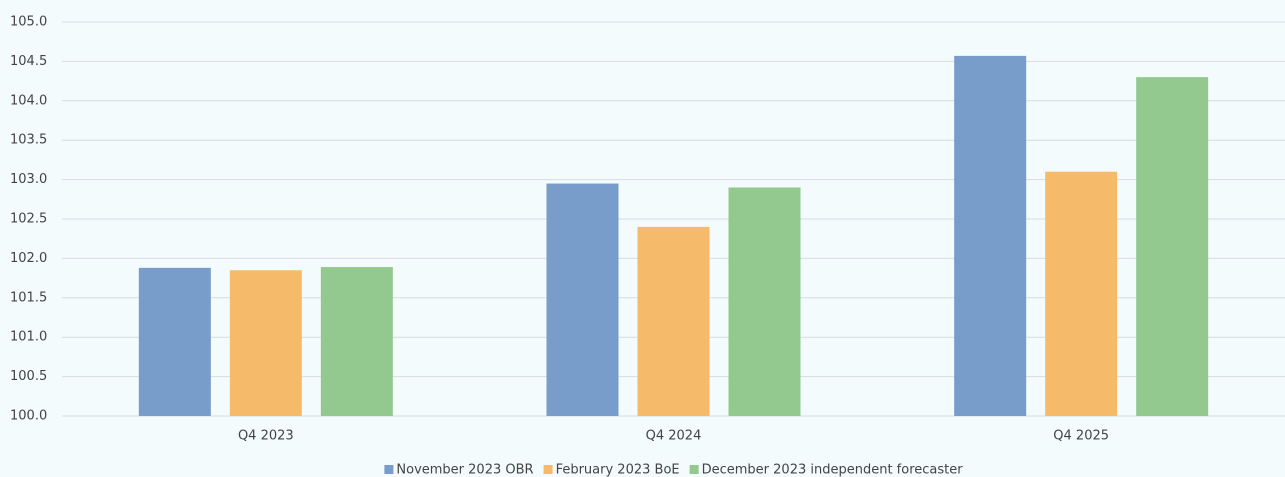 The image size is (1285, 477). I want to click on x-tick-label: Q4 2023, so click(266, 436).